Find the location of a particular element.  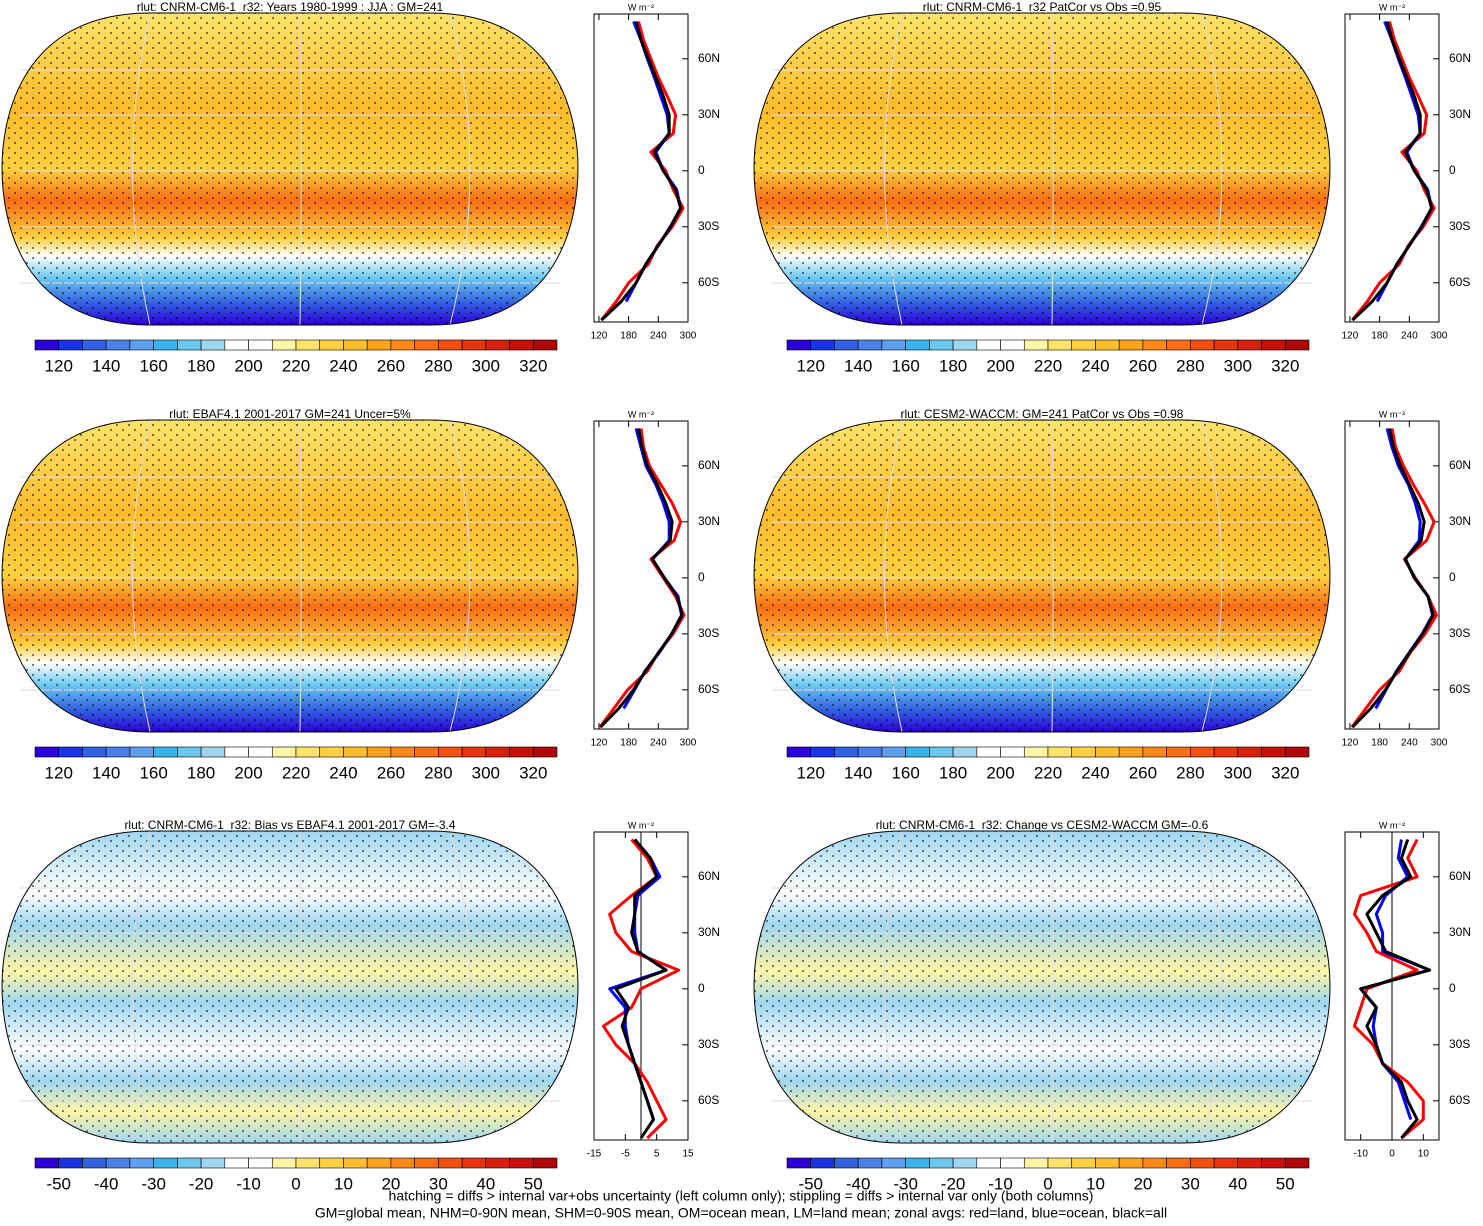

x-tick-label: 240 is located at coordinates (658, 743).